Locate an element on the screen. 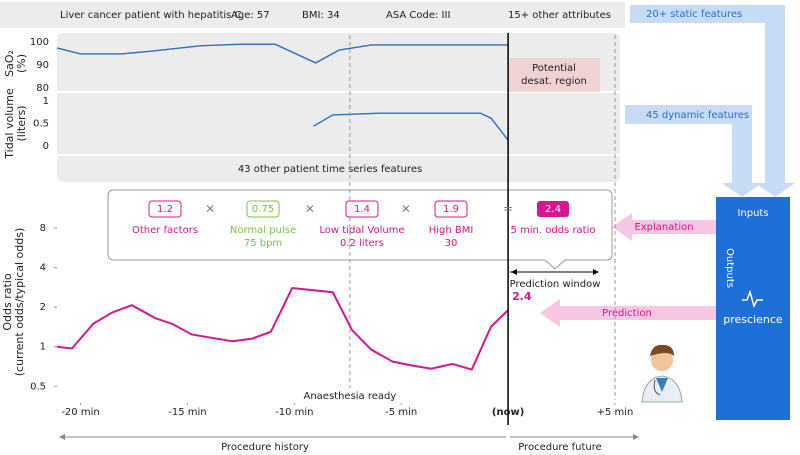  factor-label: High BMI is located at coordinates (451, 230).